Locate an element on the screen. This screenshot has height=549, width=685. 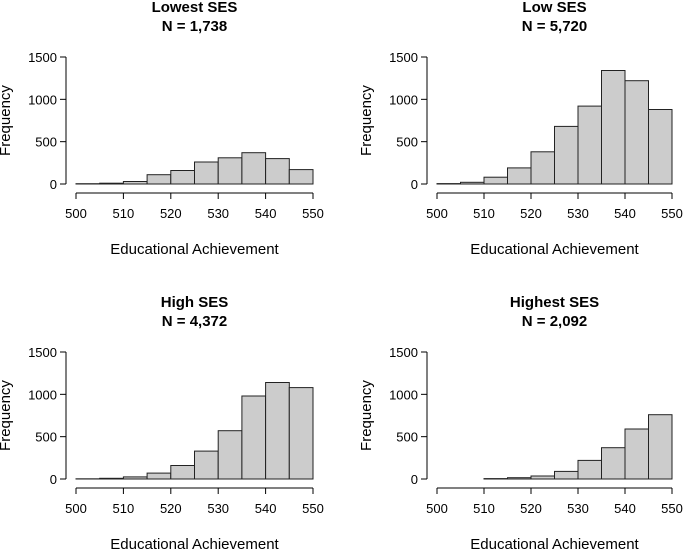
chart-subtitle: N = 1,738 is located at coordinates (194, 26).